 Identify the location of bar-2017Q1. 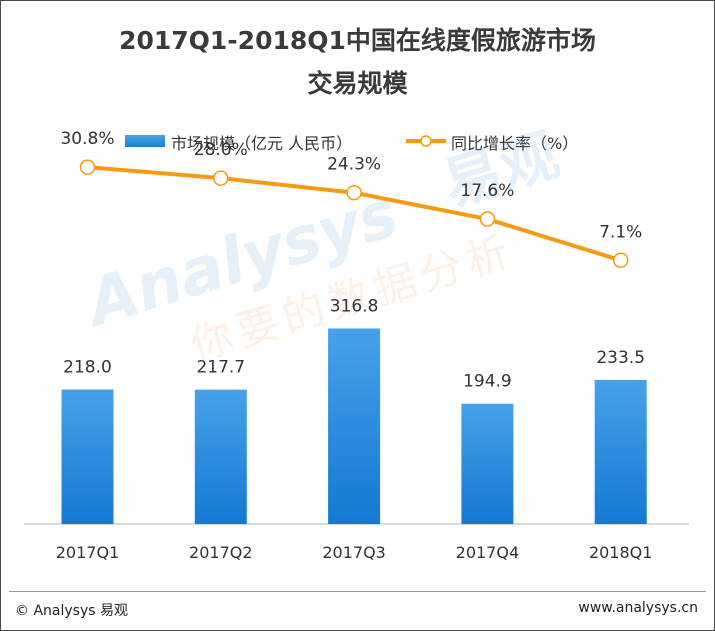
(87, 456).